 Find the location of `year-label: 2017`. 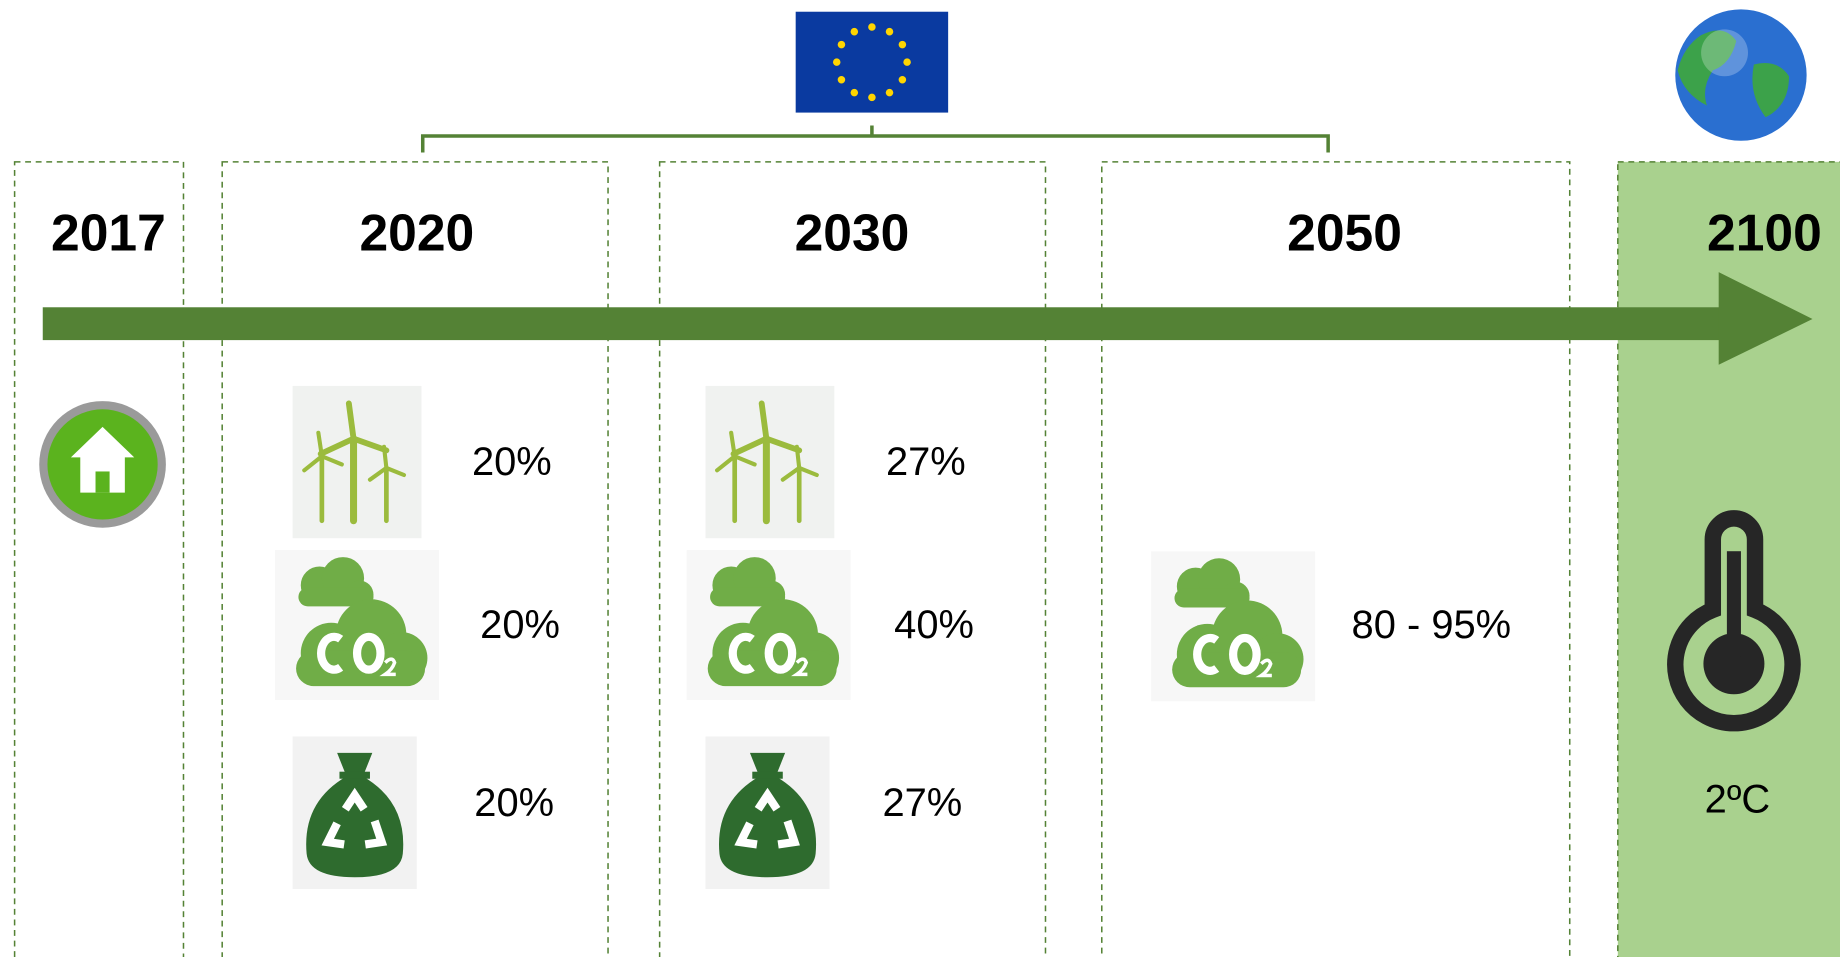

year-label: 2017 is located at coordinates (108, 233).